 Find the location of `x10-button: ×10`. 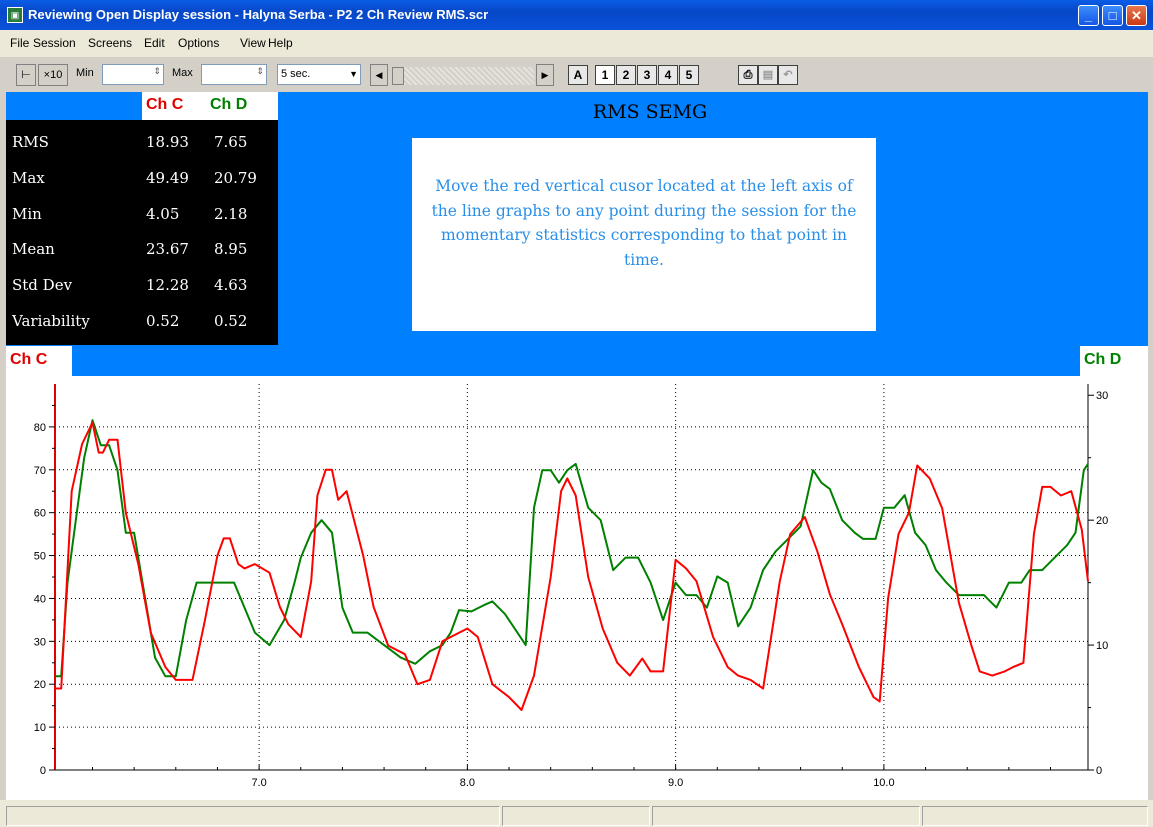

x10-button: ×10 is located at coordinates (53, 75).